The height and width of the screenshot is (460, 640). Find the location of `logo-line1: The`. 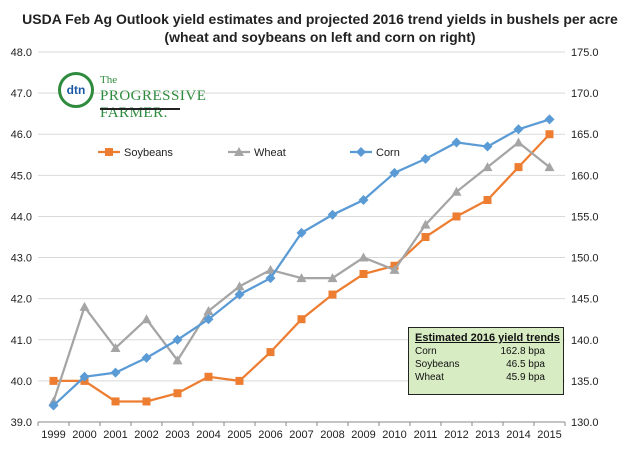

logo-line1: The is located at coordinates (109, 80).